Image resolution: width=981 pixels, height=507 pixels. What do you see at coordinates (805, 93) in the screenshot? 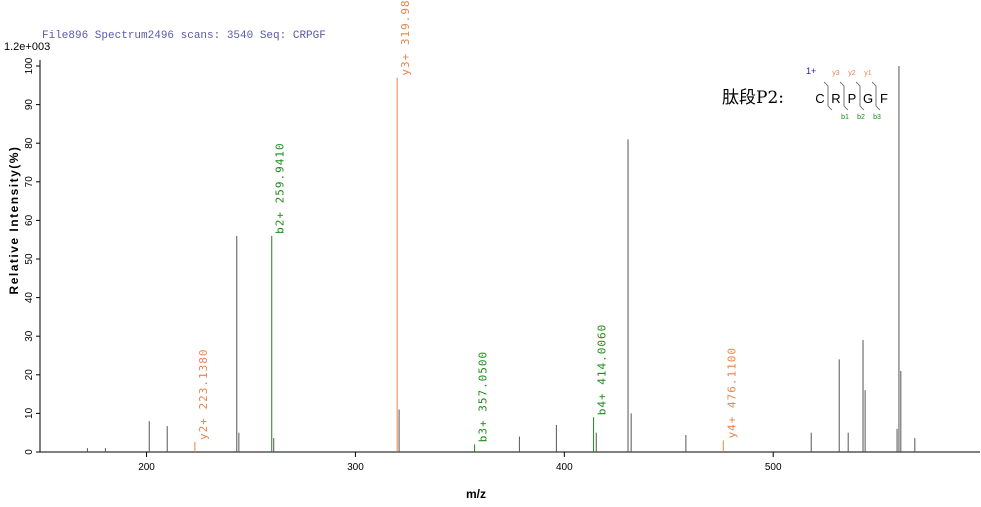
I see `peptide-diagram: 肽段P2: 1+ C R P G Fy3 y2 y1 b1 b2 b3` at bounding box center [805, 93].